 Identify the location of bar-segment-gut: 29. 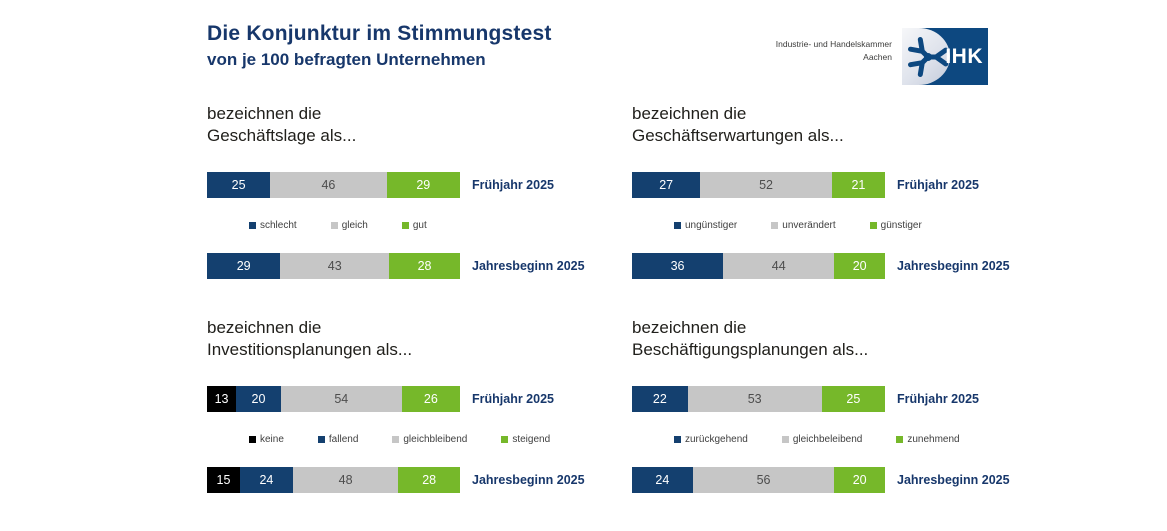
(423, 184).